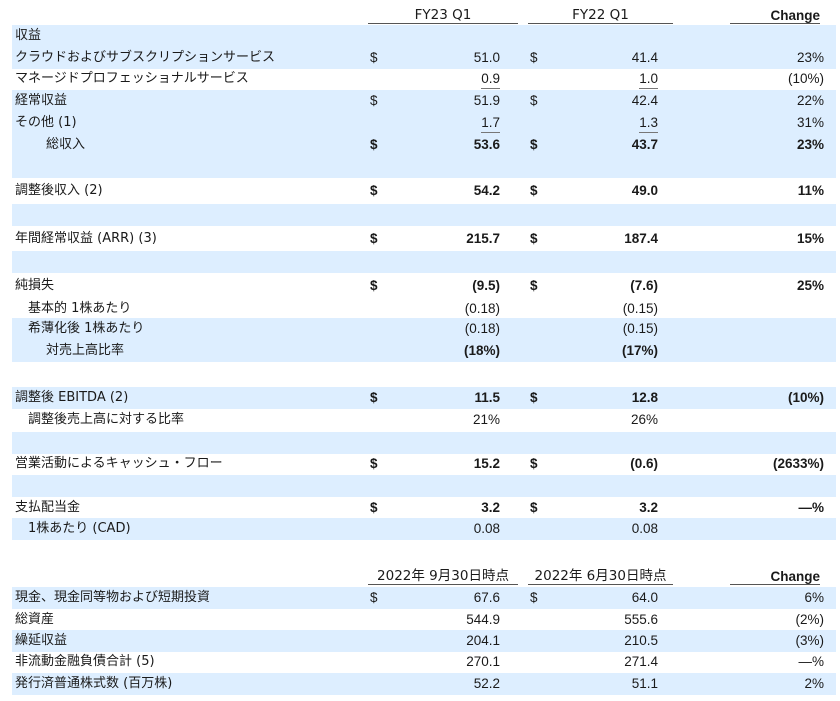 This screenshot has height=701, width=840. What do you see at coordinates (809, 640) in the screenshot?
I see `change-percent: (3%)` at bounding box center [809, 640].